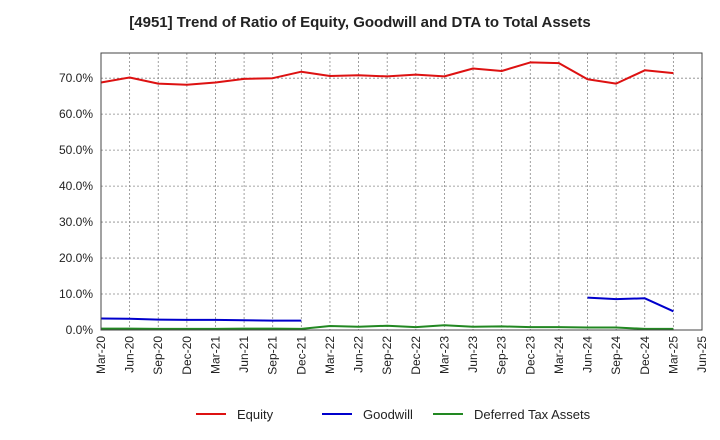 The image size is (720, 440). Describe the element at coordinates (502, 355) in the screenshot. I see `x-tick-label: Sep-23` at that location.